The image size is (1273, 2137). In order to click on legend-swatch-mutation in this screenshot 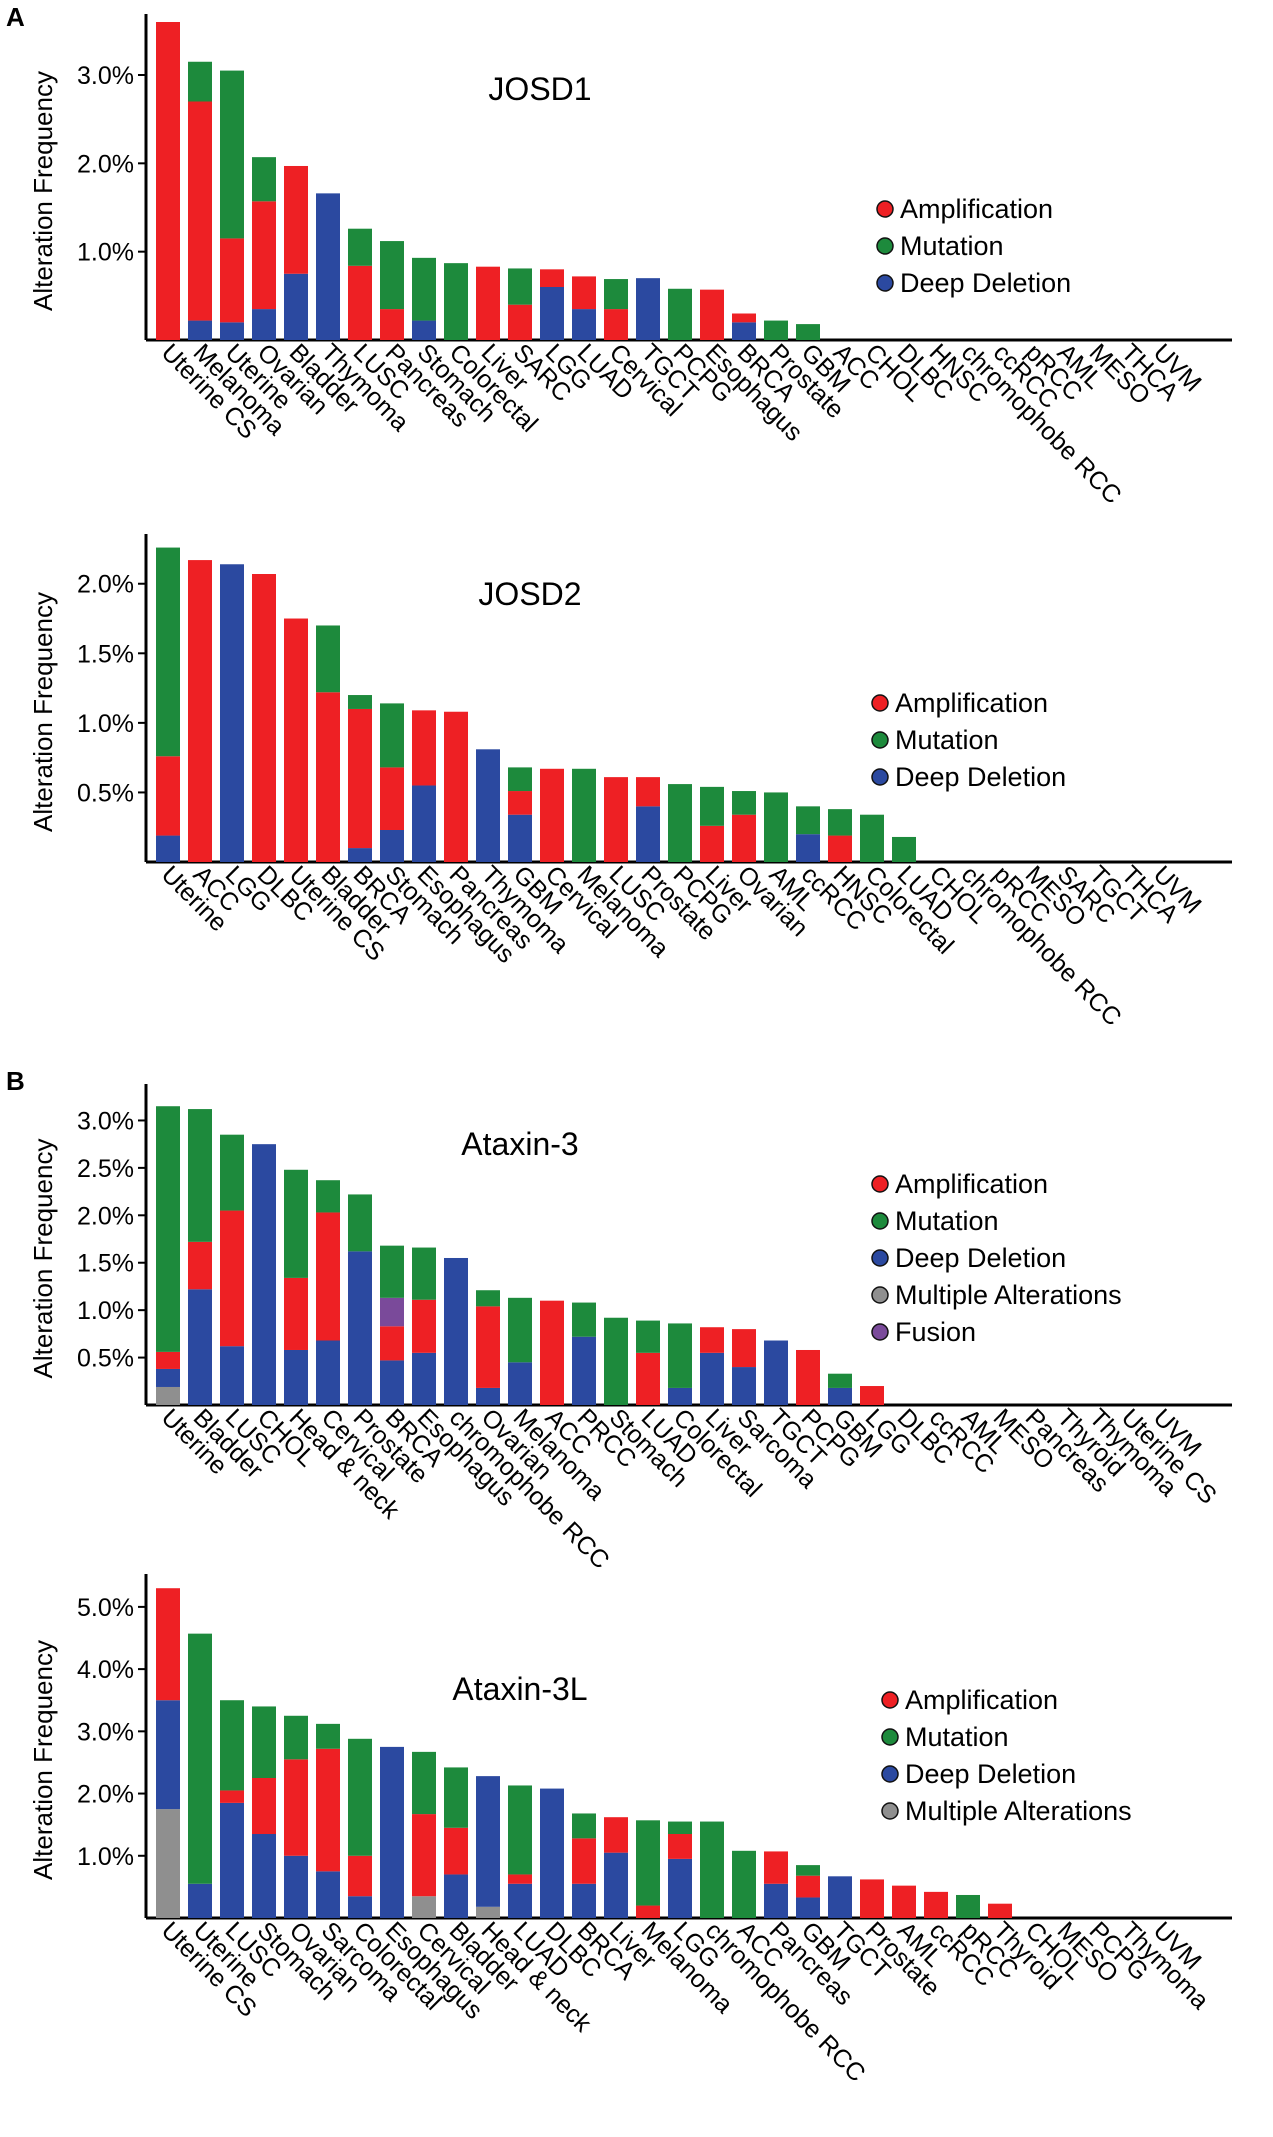, I will do `click(890, 1737)`.